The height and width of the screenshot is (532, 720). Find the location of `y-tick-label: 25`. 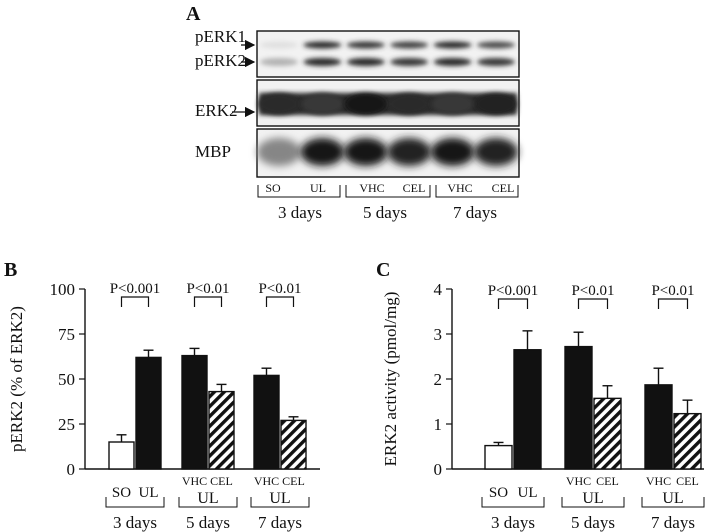

y-tick-label: 25 is located at coordinates (66, 424).